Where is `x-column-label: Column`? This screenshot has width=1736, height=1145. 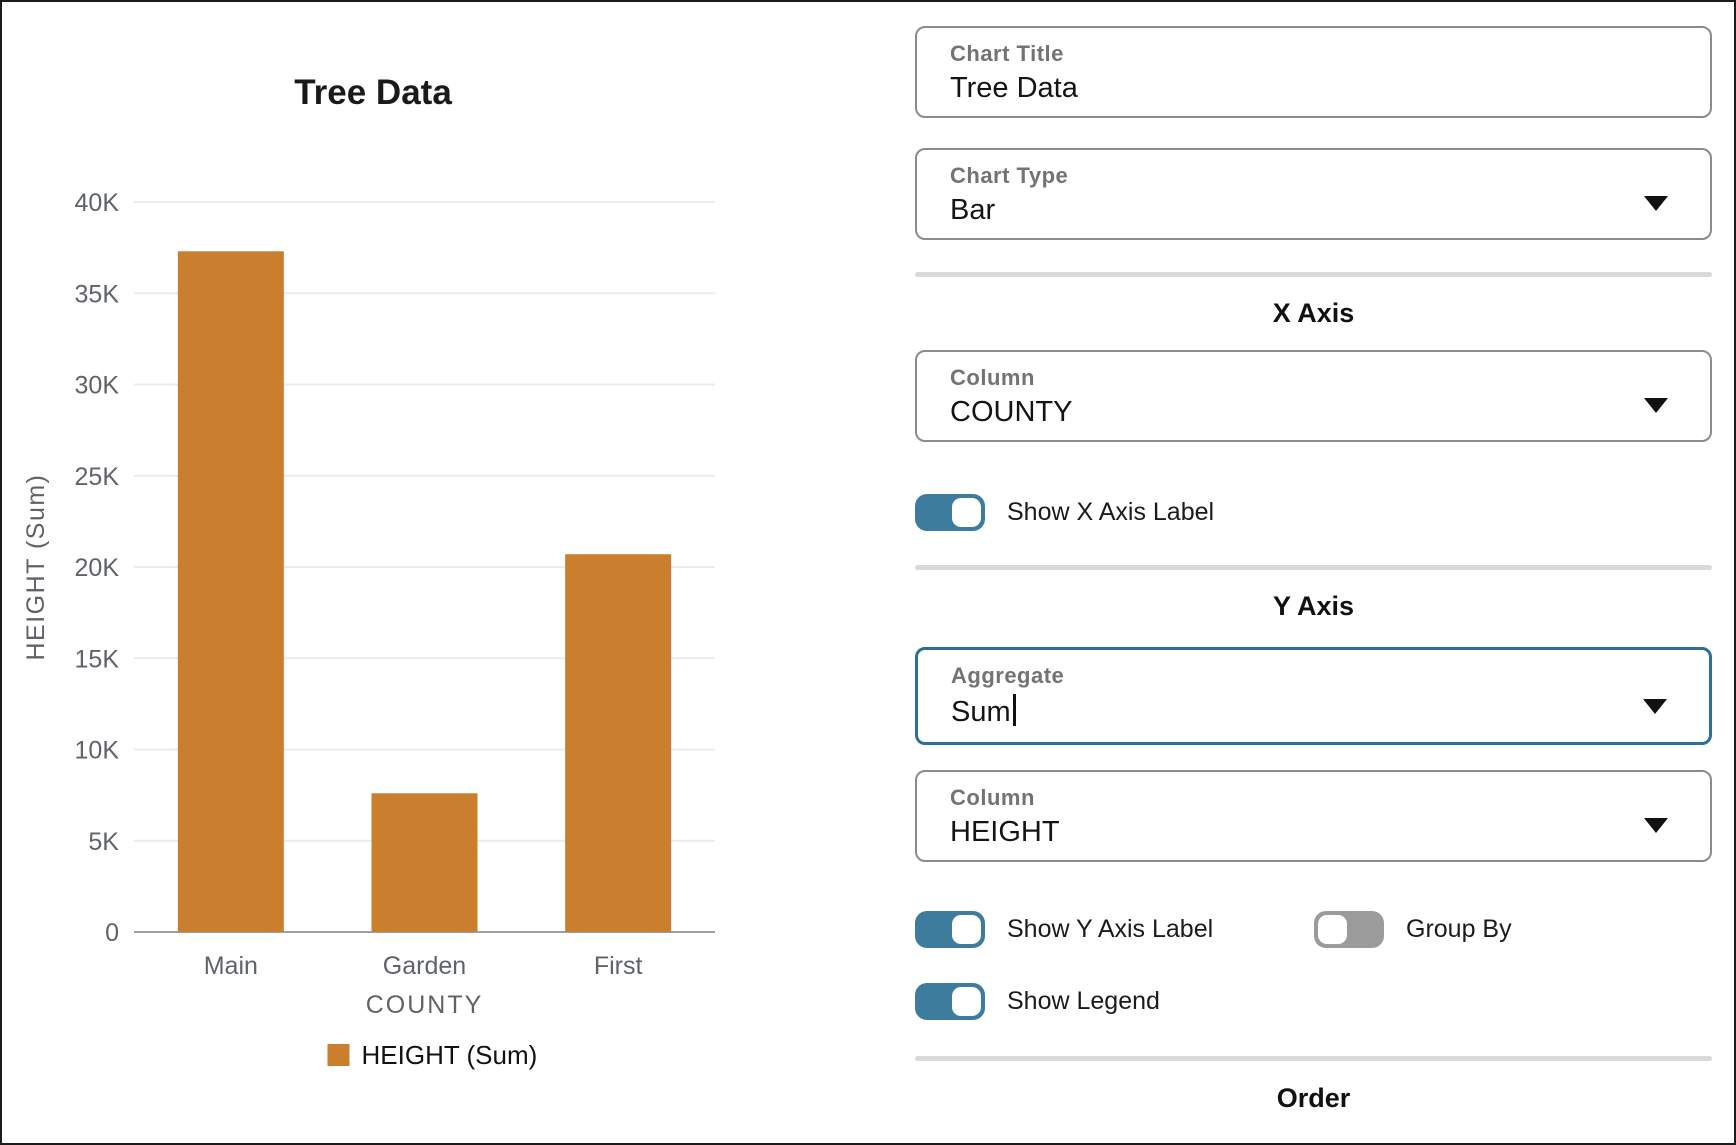 x-column-label: Column is located at coordinates (992, 377).